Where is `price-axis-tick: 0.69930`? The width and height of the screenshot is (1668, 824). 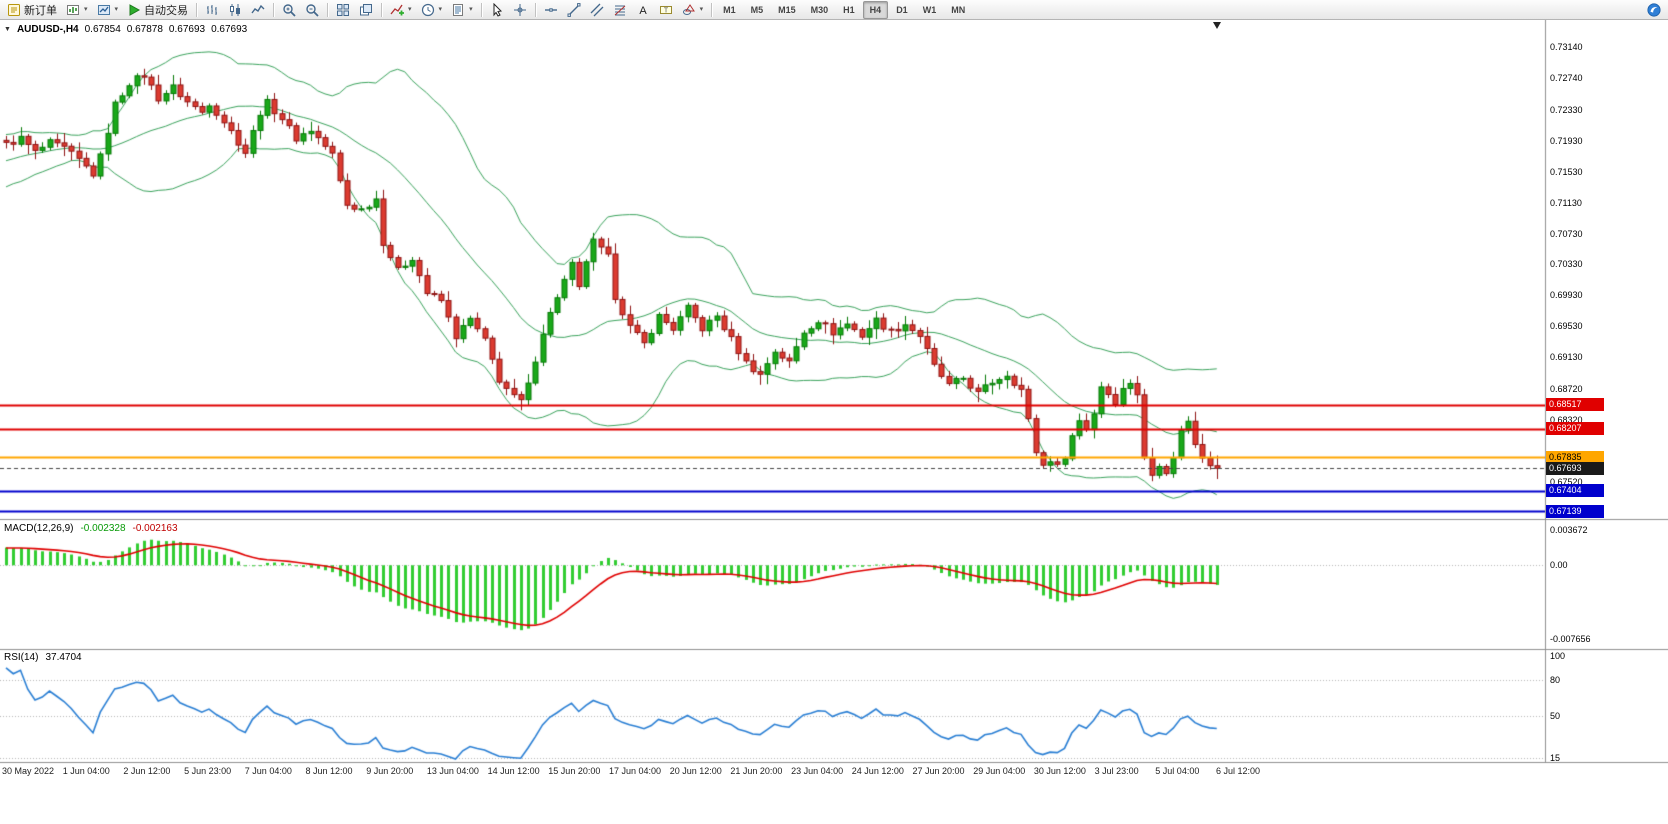
price-axis-tick: 0.69930 is located at coordinates (1566, 295).